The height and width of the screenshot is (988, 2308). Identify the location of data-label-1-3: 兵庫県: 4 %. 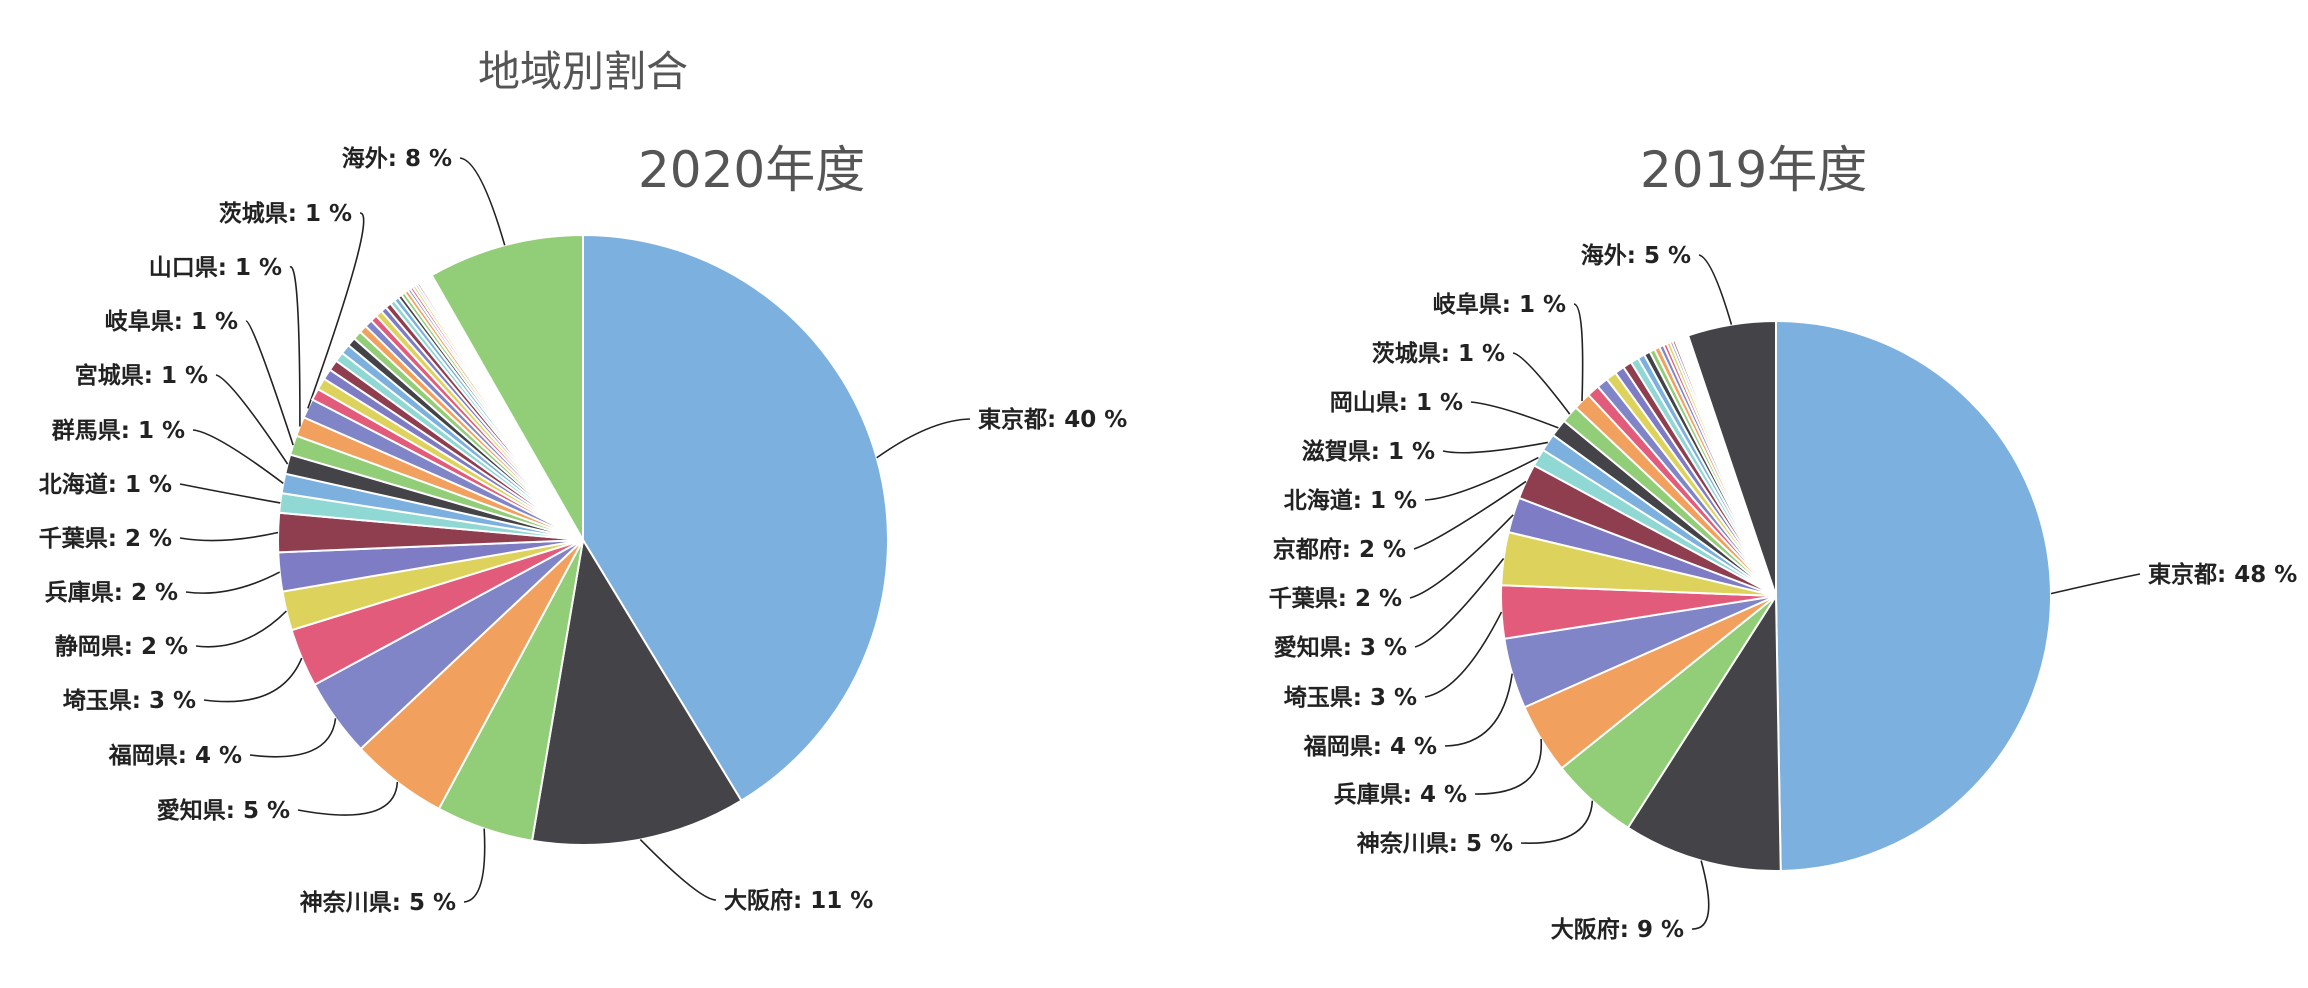
(1400, 794).